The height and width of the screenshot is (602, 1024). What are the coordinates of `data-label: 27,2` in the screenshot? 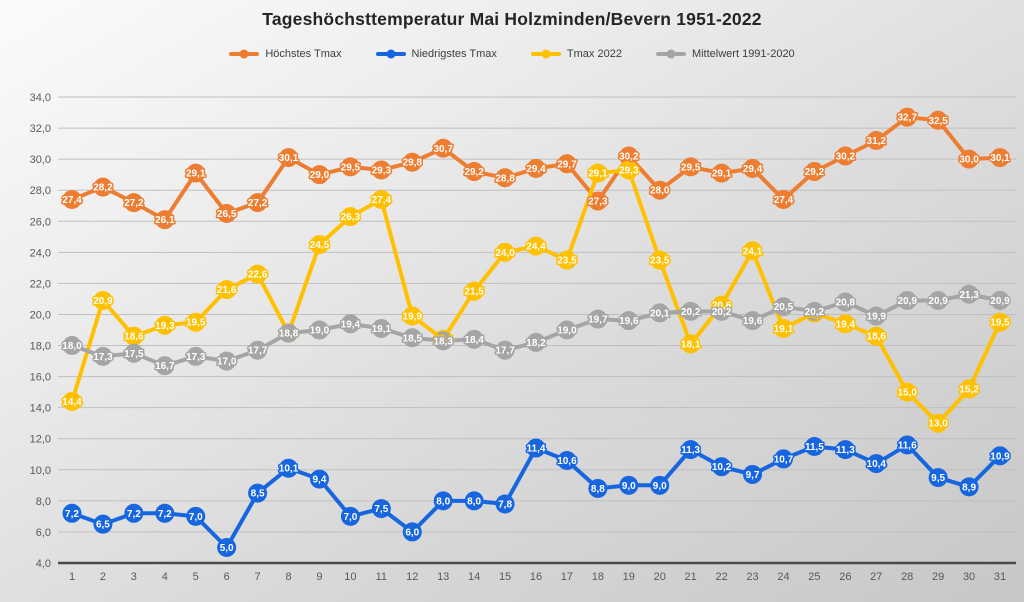 It's located at (258, 203).